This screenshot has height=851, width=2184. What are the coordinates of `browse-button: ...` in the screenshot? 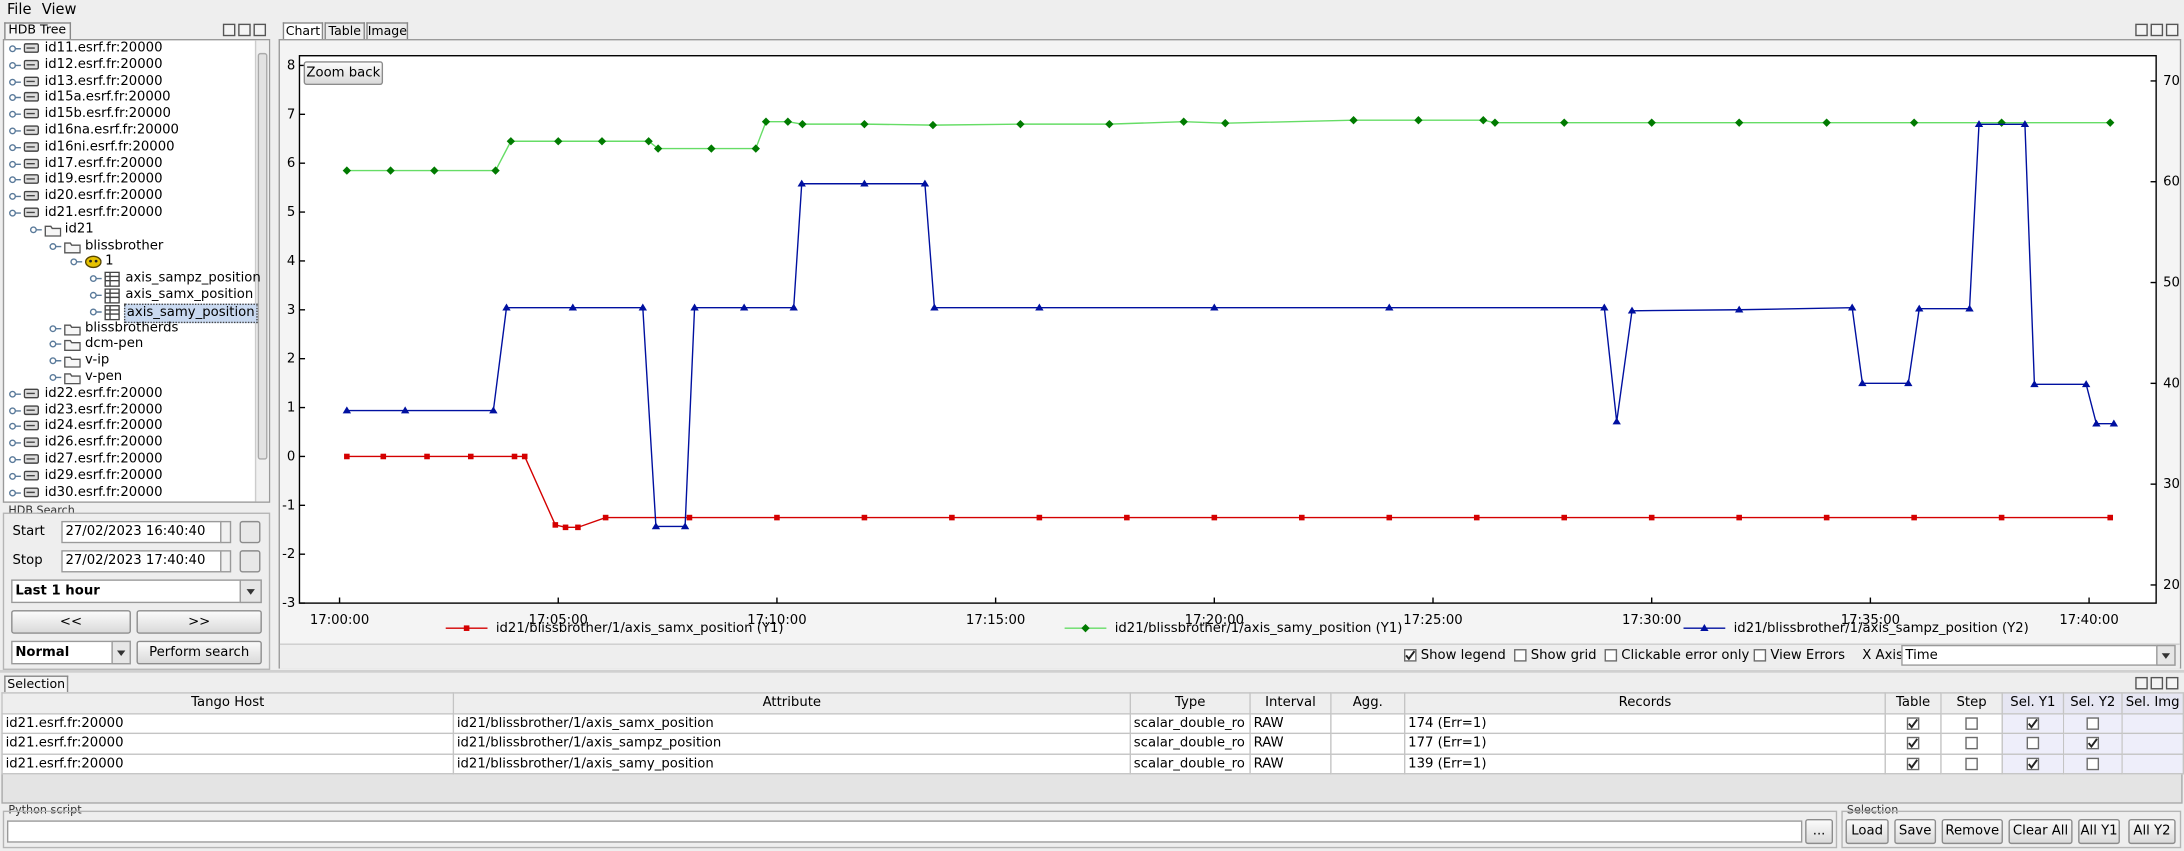 It's located at (1819, 831).